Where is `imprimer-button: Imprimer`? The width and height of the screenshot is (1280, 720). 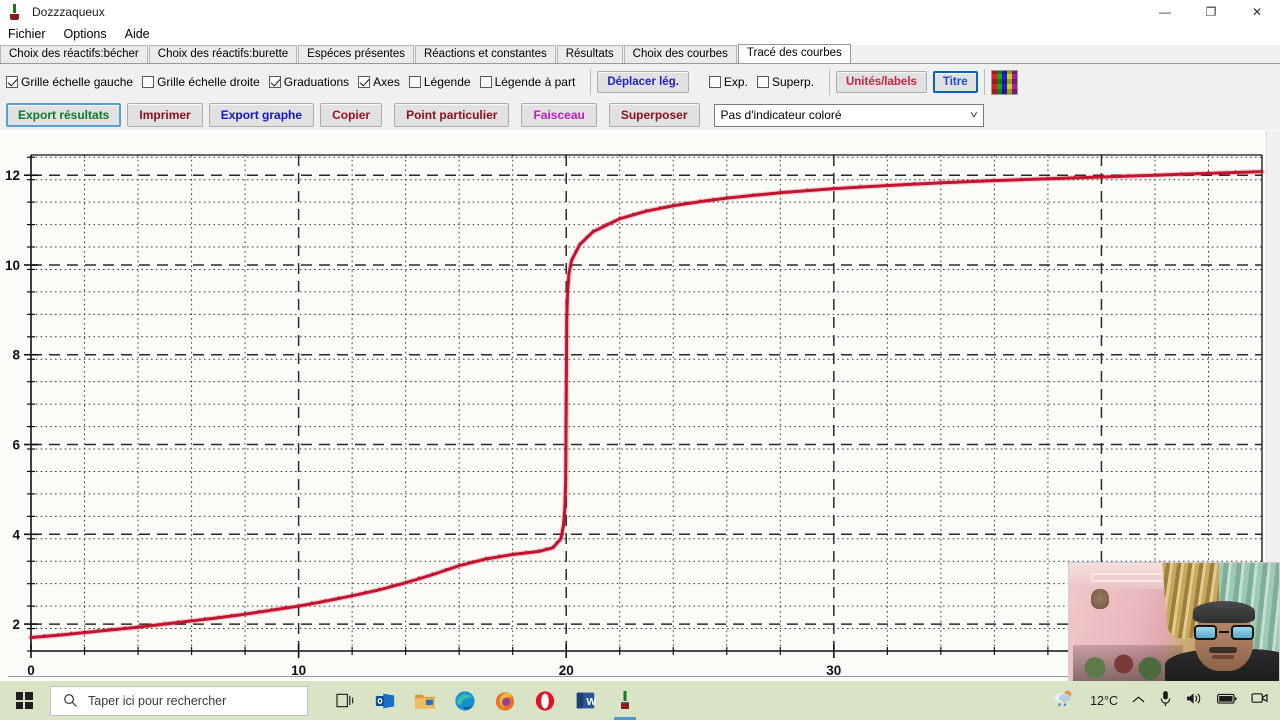 imprimer-button: Imprimer is located at coordinates (165, 115).